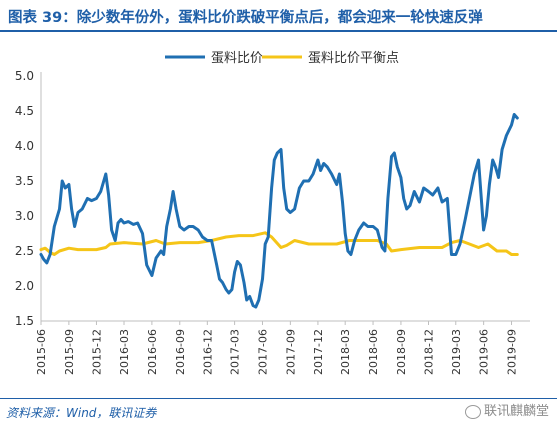 Image resolution: width=557 pixels, height=430 pixels. I want to click on y-tick-label: 4.5, so click(24, 111).